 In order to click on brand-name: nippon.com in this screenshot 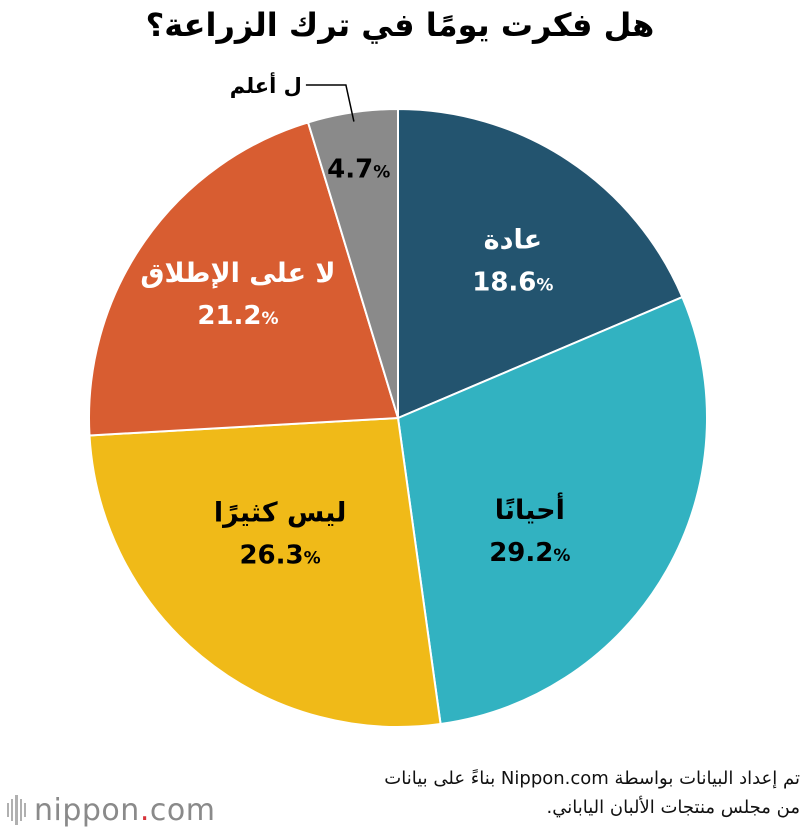, I will do `click(124, 810)`.